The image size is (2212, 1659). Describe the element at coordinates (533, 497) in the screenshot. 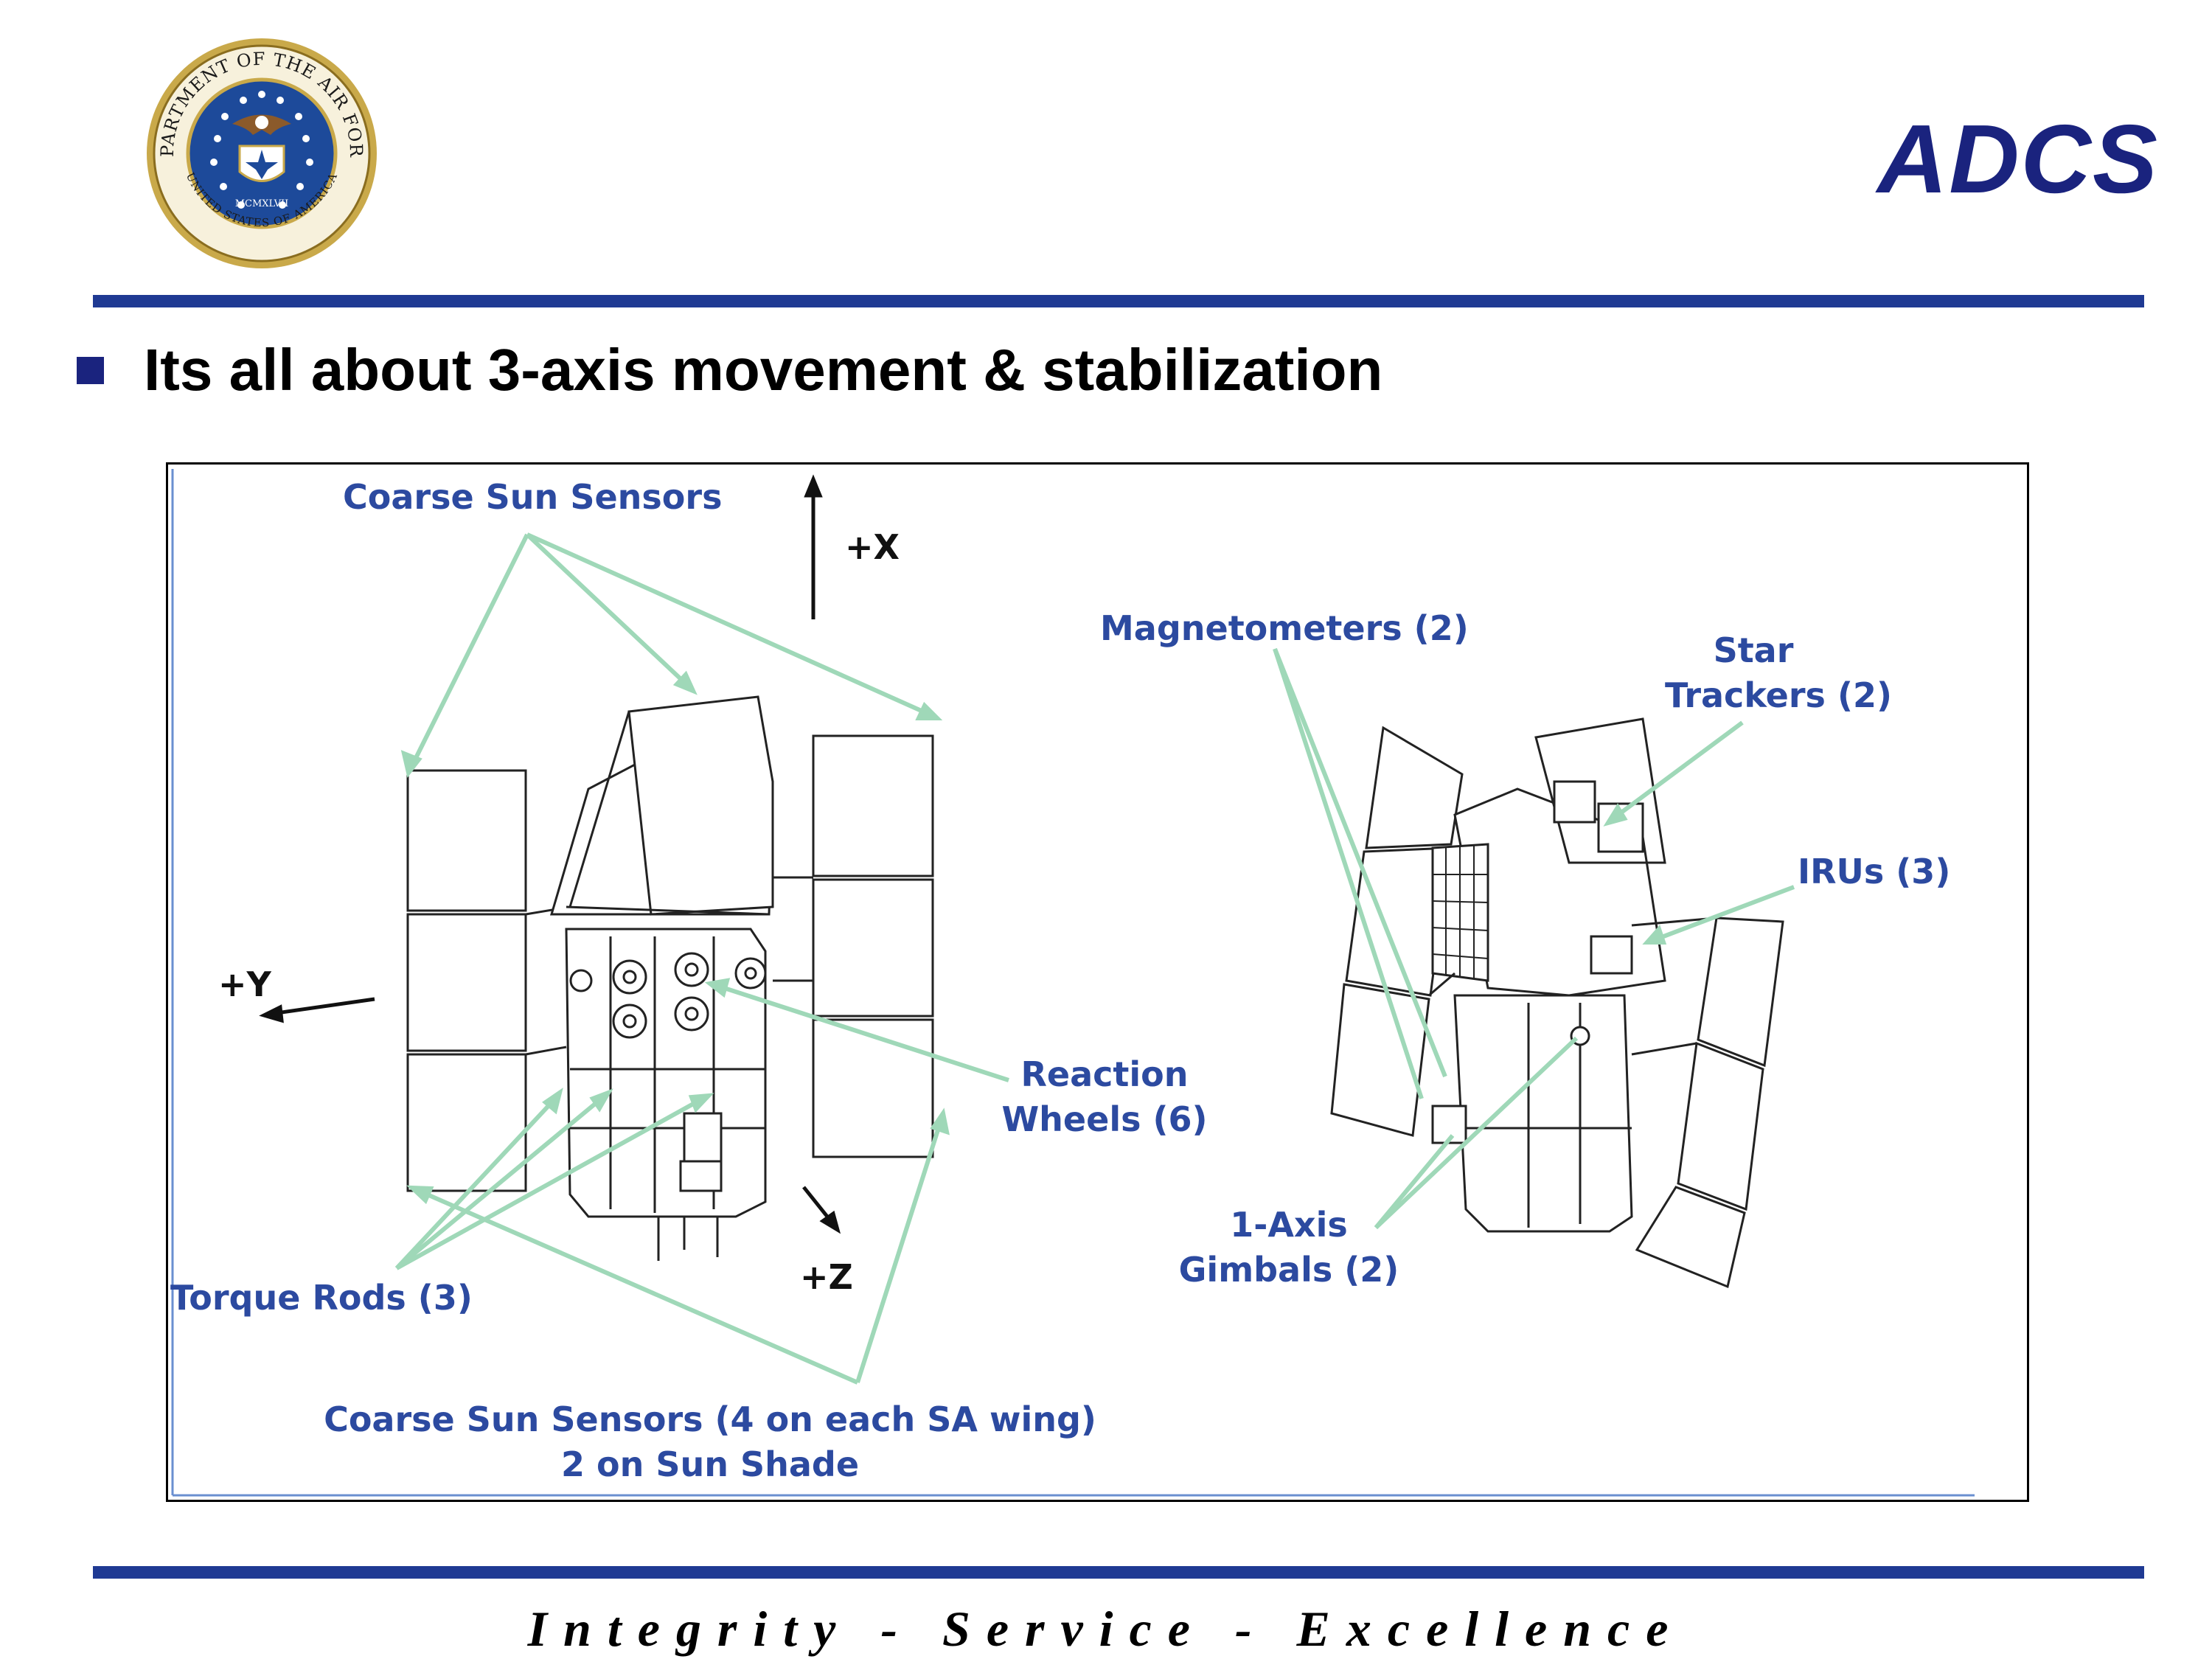

I see `label-coarse-sun-sensors-top: Coarse Sun Sensors` at that location.